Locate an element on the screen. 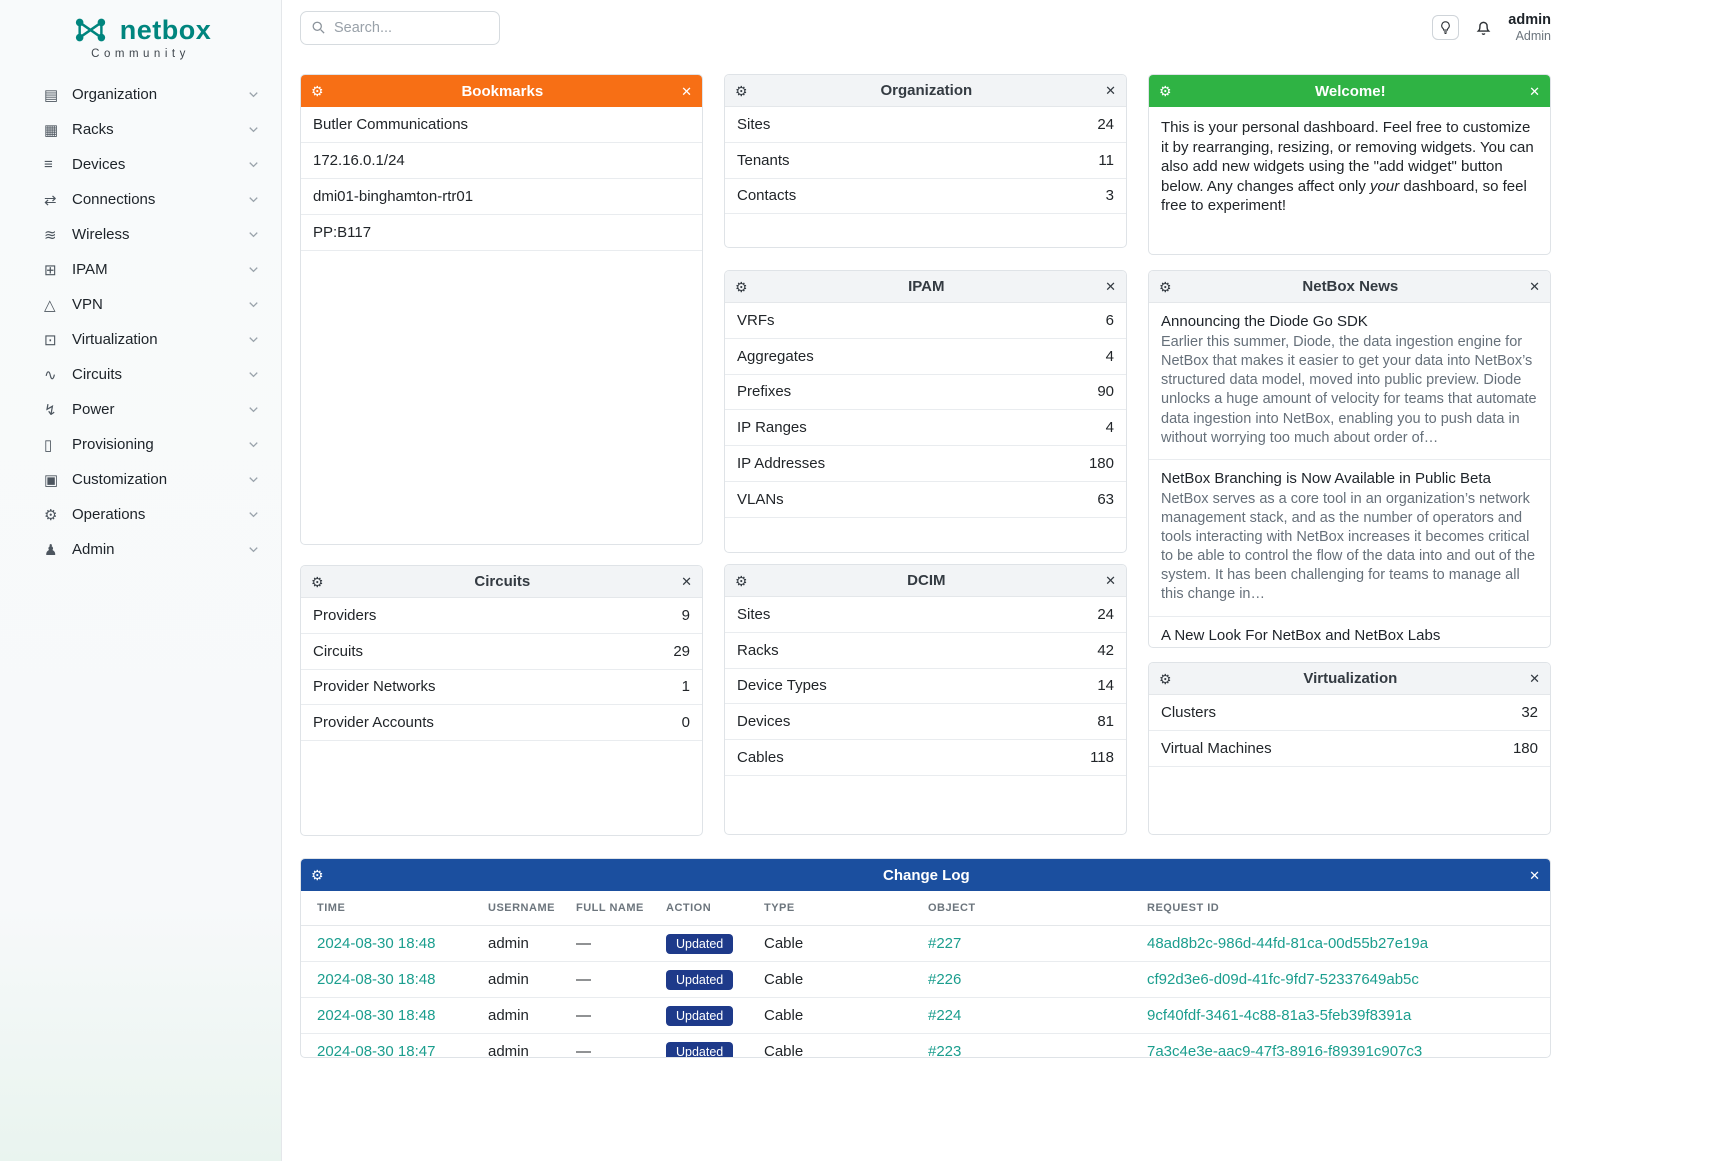 This screenshot has height=1161, width=1733. news-headline-link: Announcing the Diode Go SDK is located at coordinates (1264, 321).